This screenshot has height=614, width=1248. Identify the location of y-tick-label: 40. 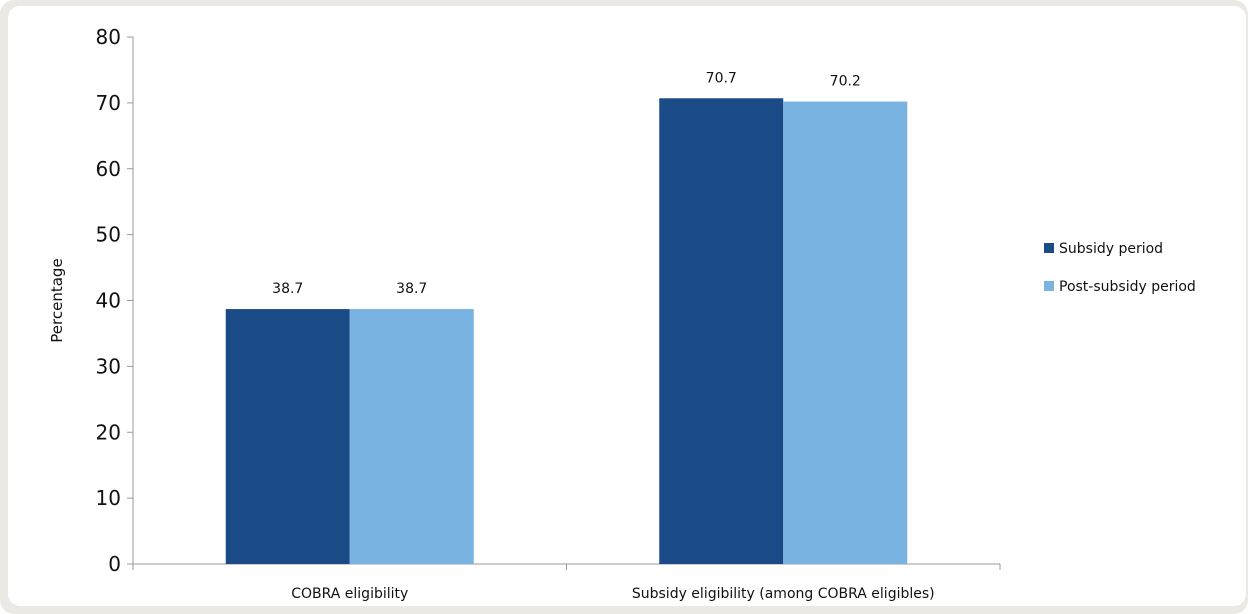
(108, 301).